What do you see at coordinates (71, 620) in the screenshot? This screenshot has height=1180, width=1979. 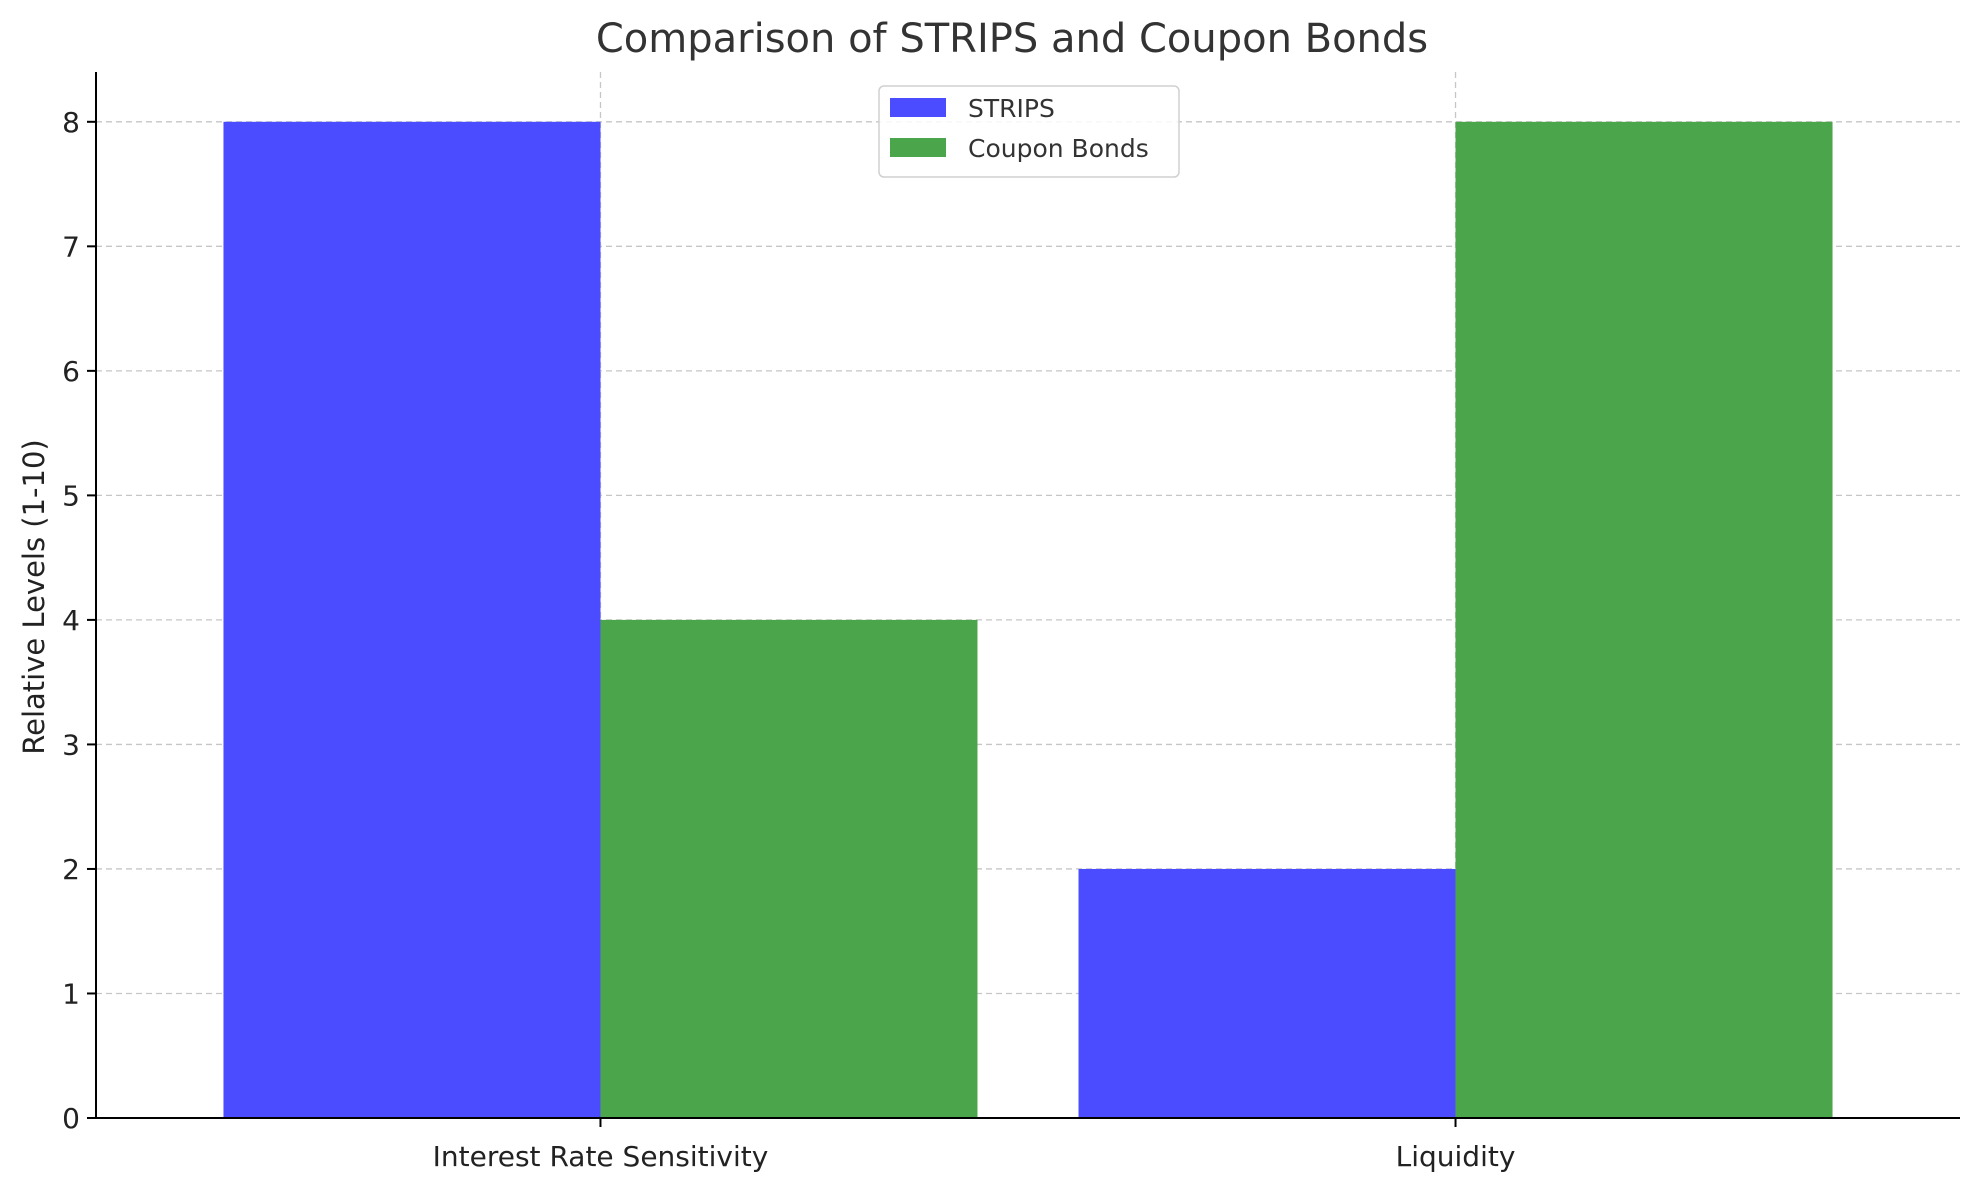 I see `y-tick-label-4: 4` at bounding box center [71, 620].